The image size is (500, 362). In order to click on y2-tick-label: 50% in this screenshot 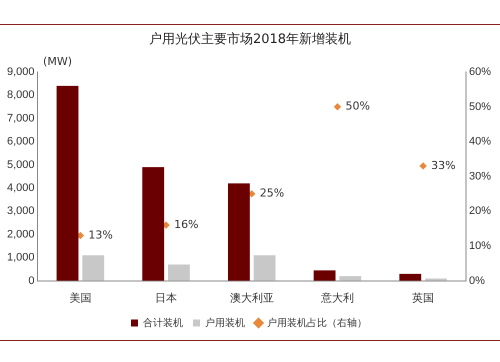, I will do `click(480, 106)`.